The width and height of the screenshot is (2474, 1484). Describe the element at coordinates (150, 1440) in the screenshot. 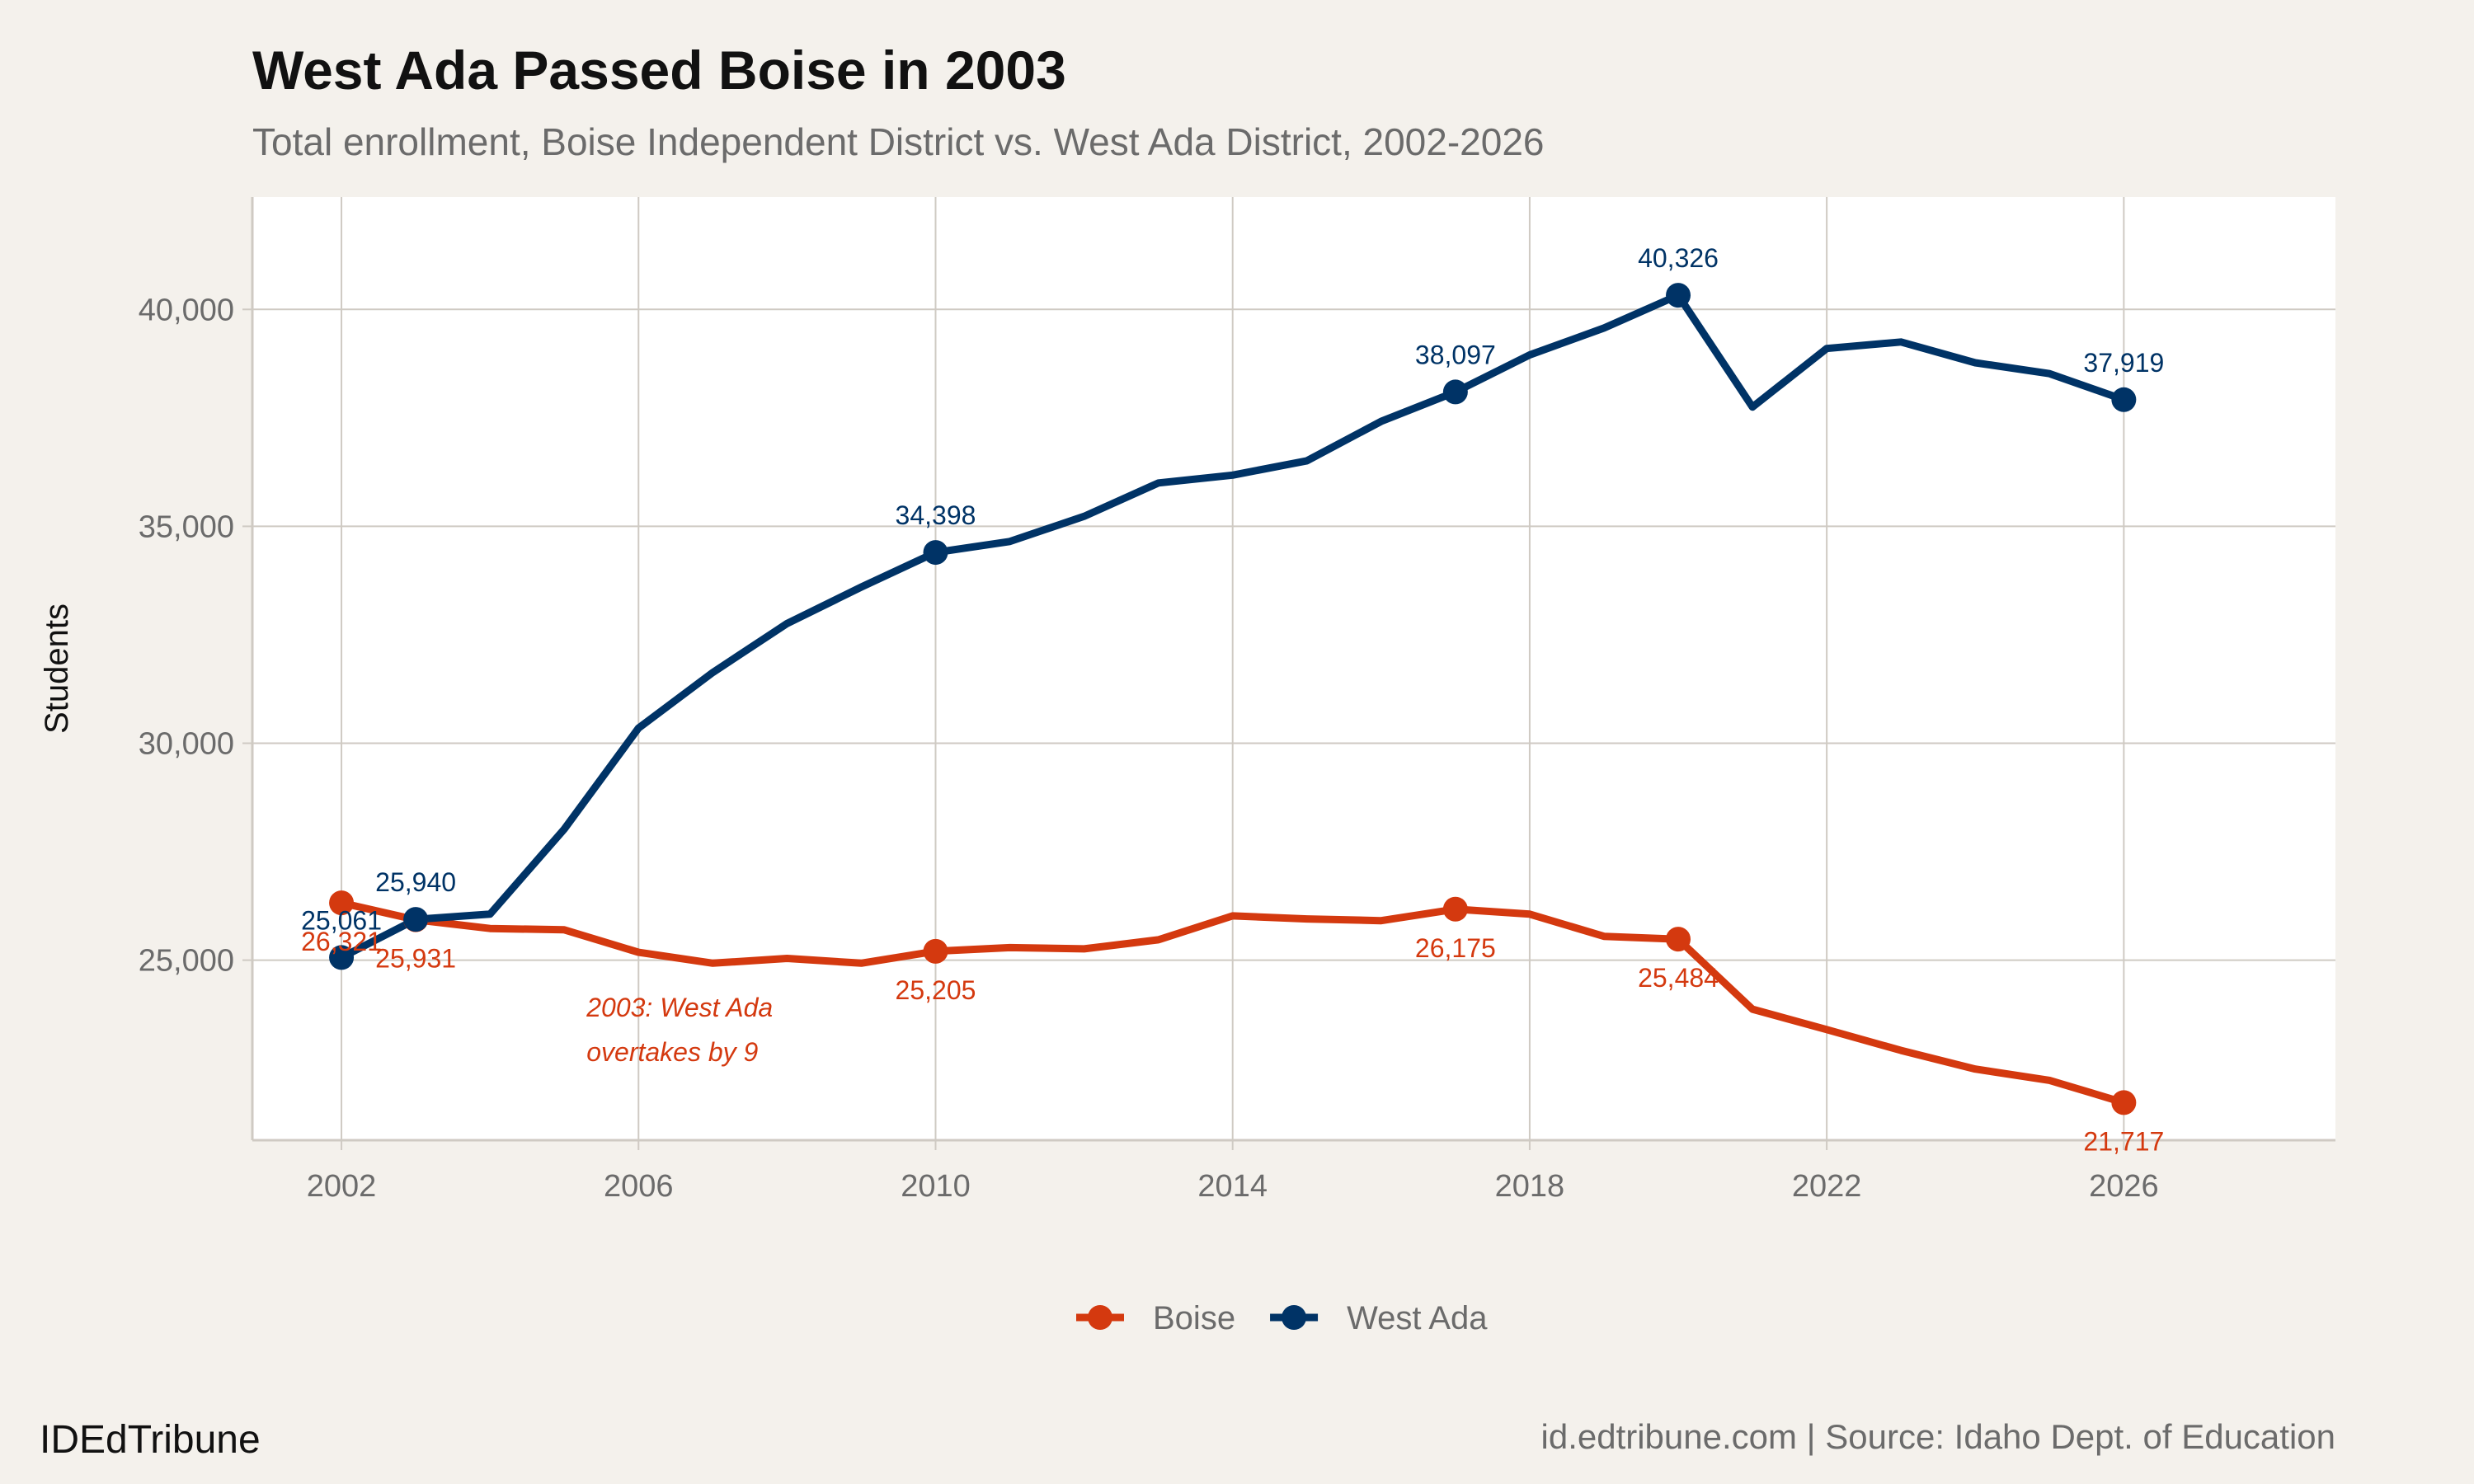

I see `footer-brand: IDEdTribune` at that location.